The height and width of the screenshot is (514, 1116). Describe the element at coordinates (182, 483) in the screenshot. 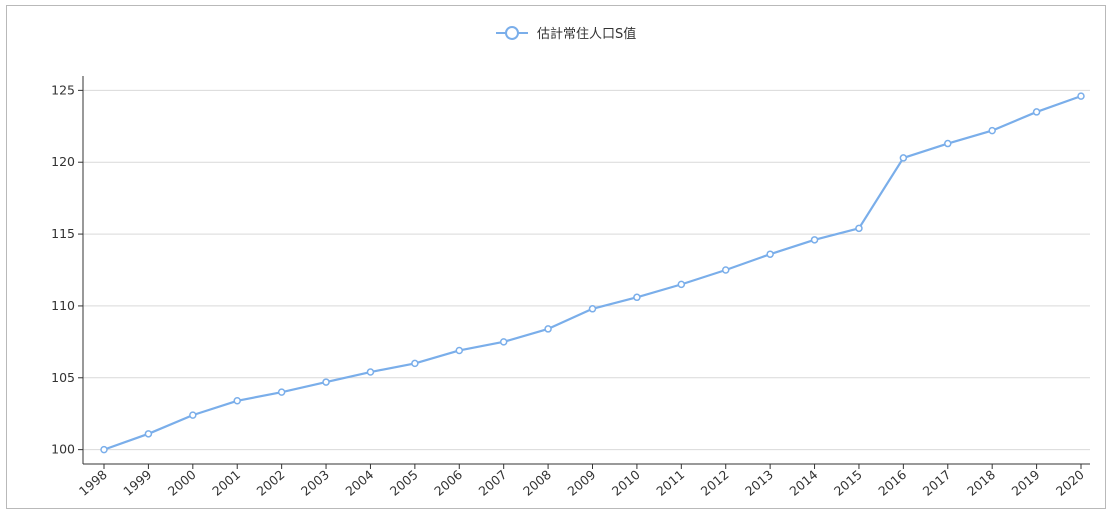

I see `x-tick-label-2000: 2000` at that location.